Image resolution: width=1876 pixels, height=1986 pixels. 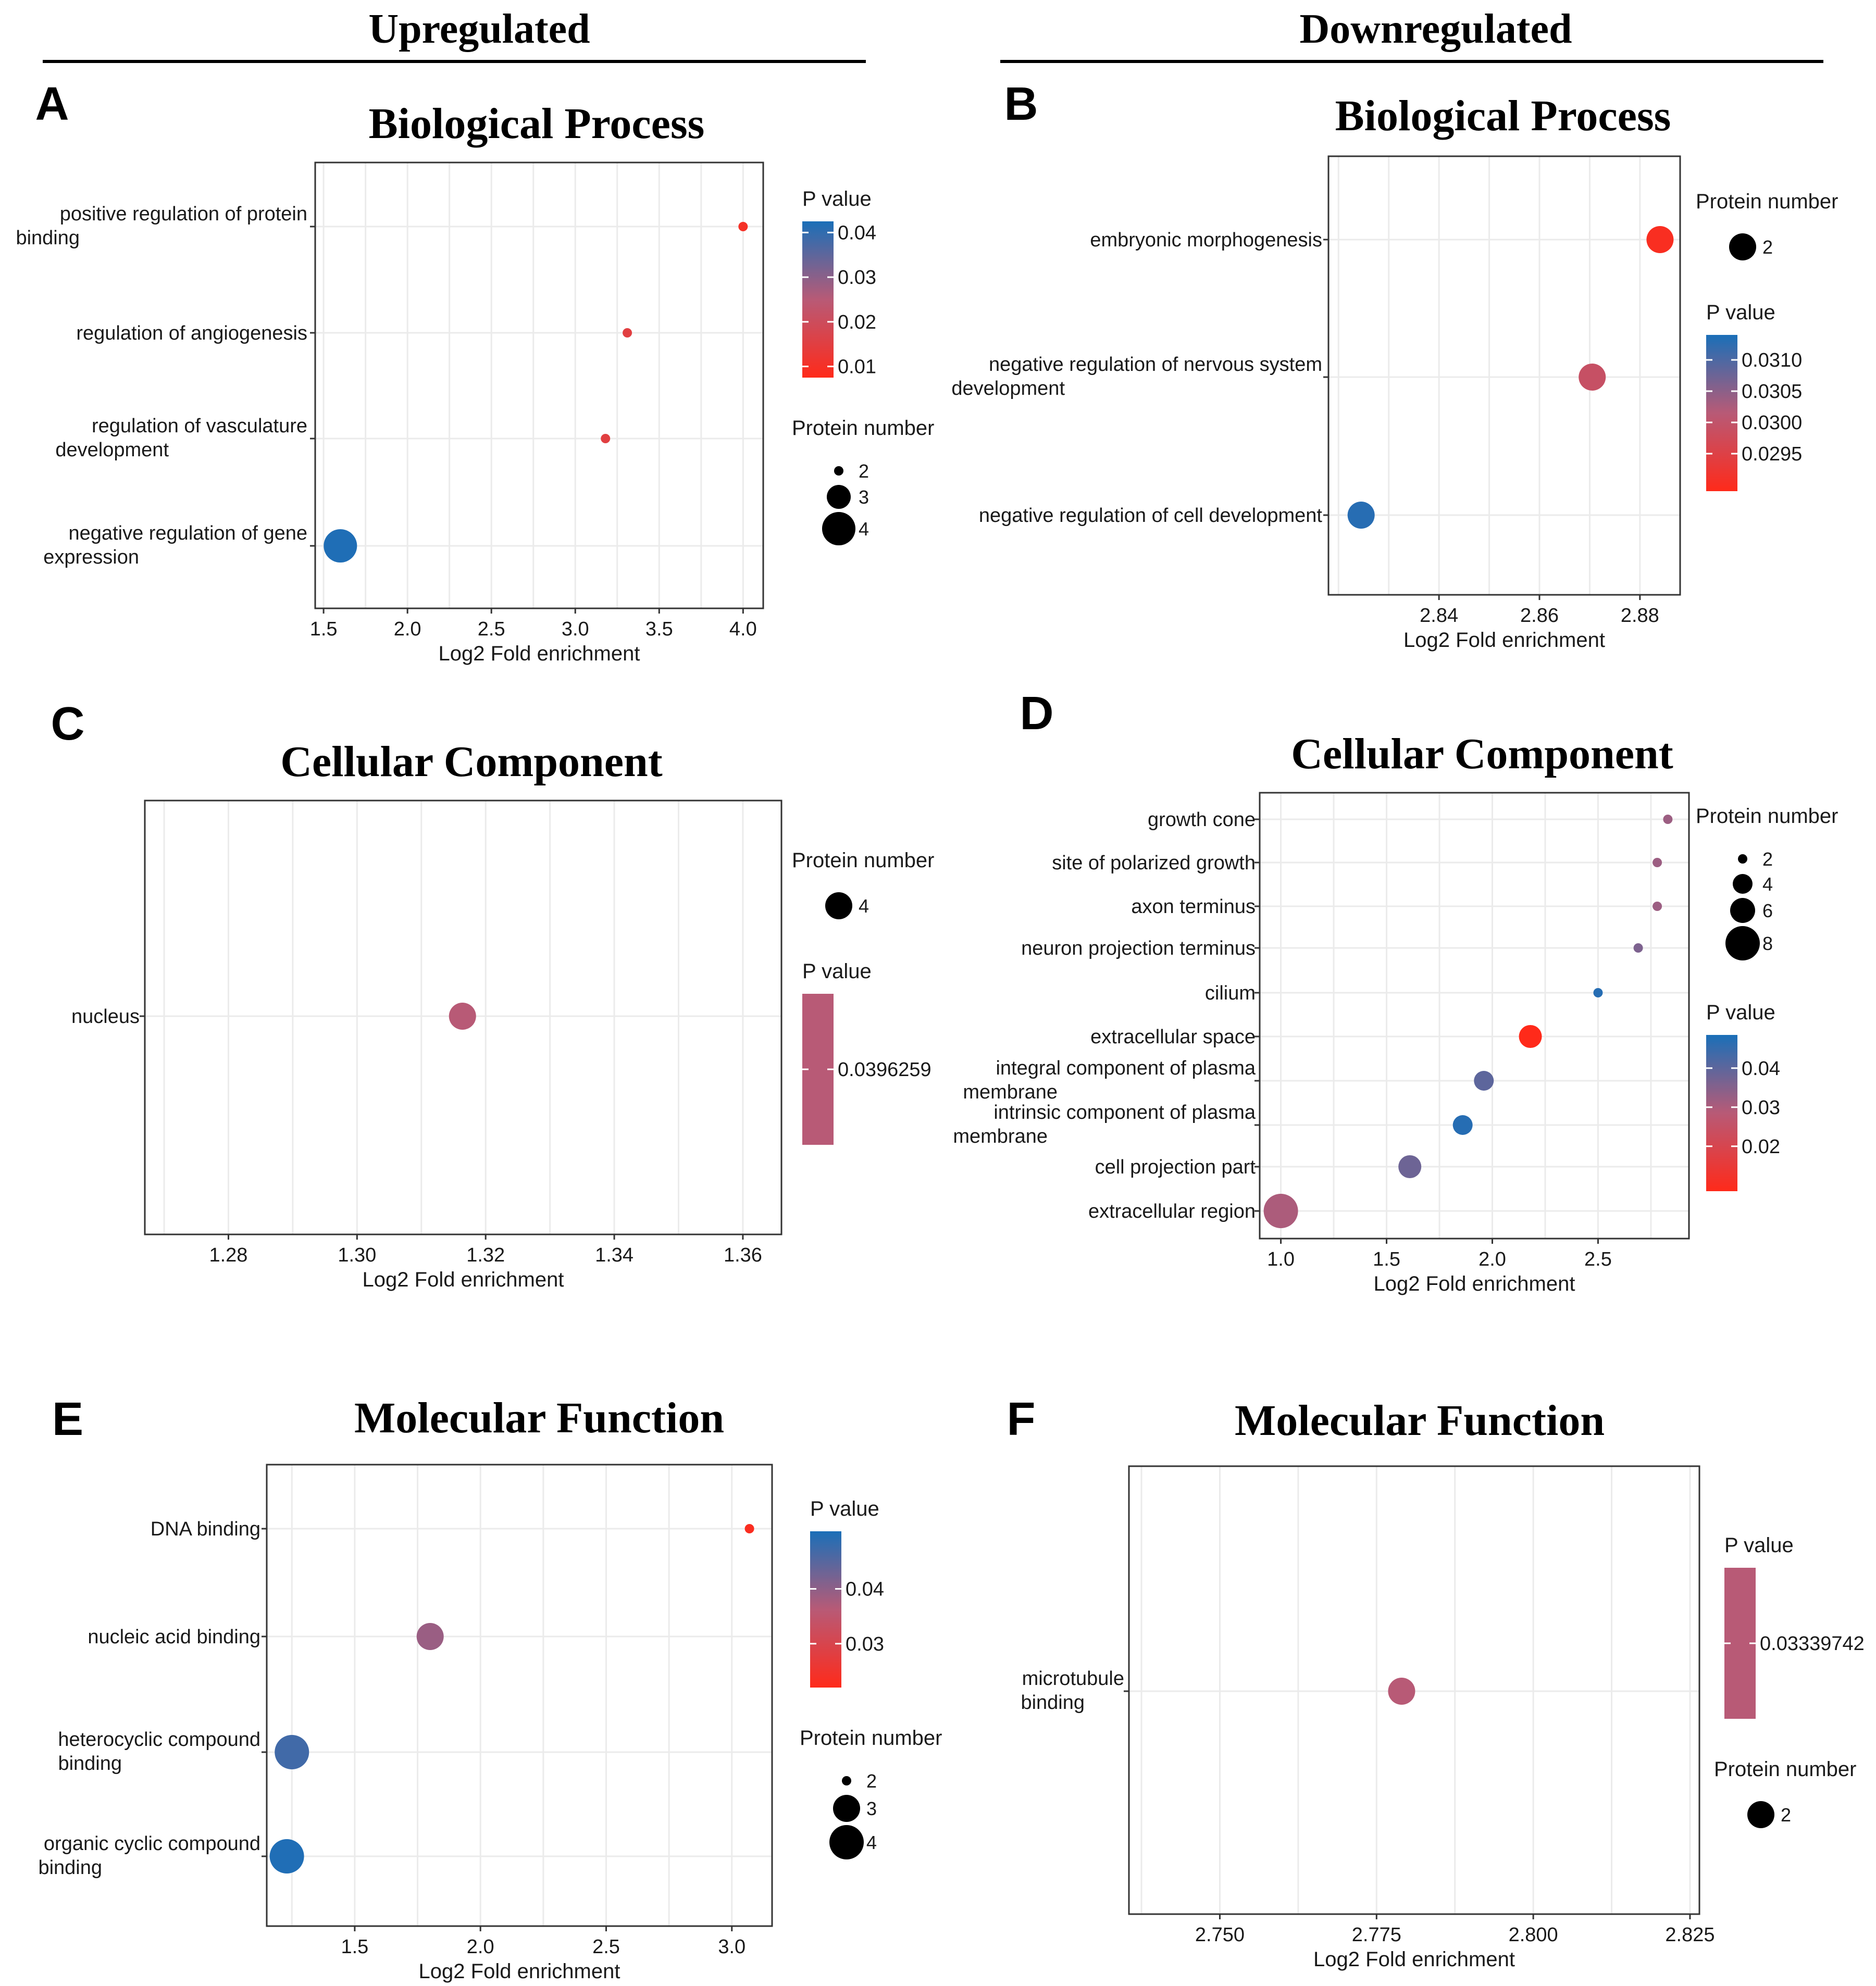 I want to click on x-tick-label: 2.800, so click(x=1533, y=1935).